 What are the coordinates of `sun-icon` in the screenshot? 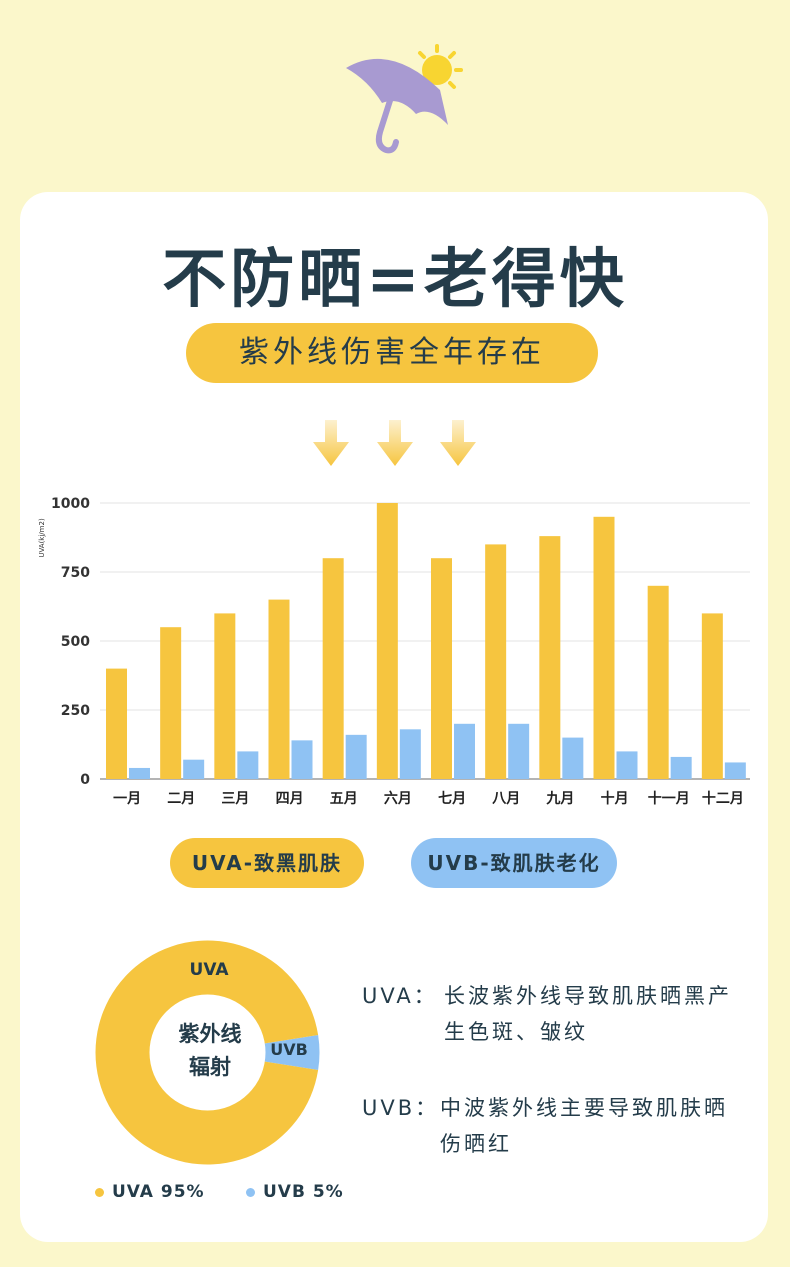 It's located at (440, 66).